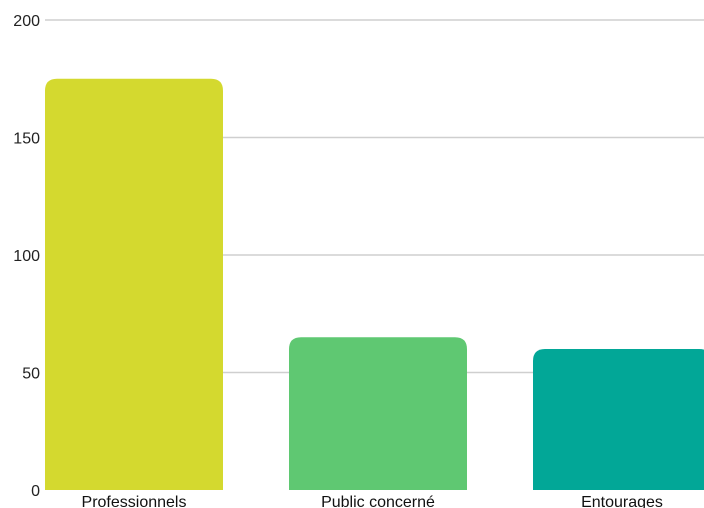 Image resolution: width=704 pixels, height=508 pixels. What do you see at coordinates (378, 501) in the screenshot?
I see `x-category-label: Public concerné` at bounding box center [378, 501].